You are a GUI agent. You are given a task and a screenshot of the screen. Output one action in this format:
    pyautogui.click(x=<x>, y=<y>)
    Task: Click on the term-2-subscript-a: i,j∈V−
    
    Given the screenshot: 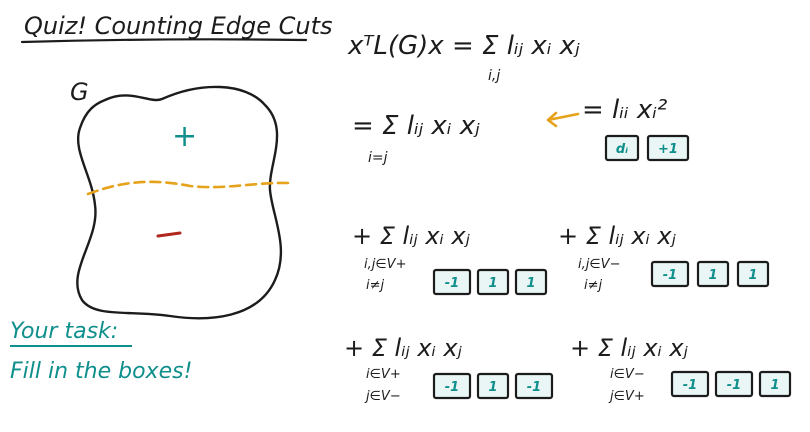 What is the action you would take?
    pyautogui.click(x=599, y=264)
    